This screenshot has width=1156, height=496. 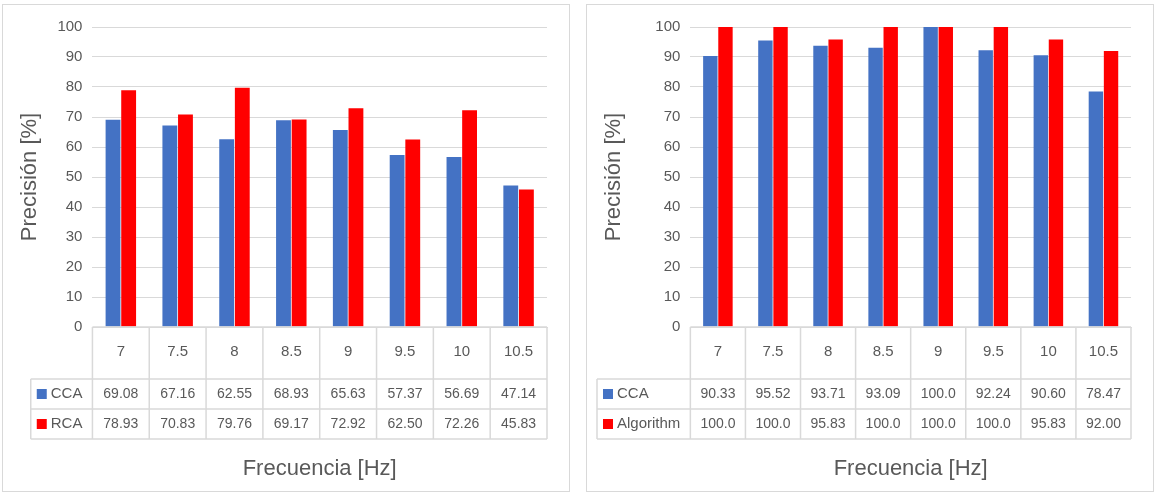 What do you see at coordinates (178, 392) in the screenshot?
I see `data-label: 67.16` at bounding box center [178, 392].